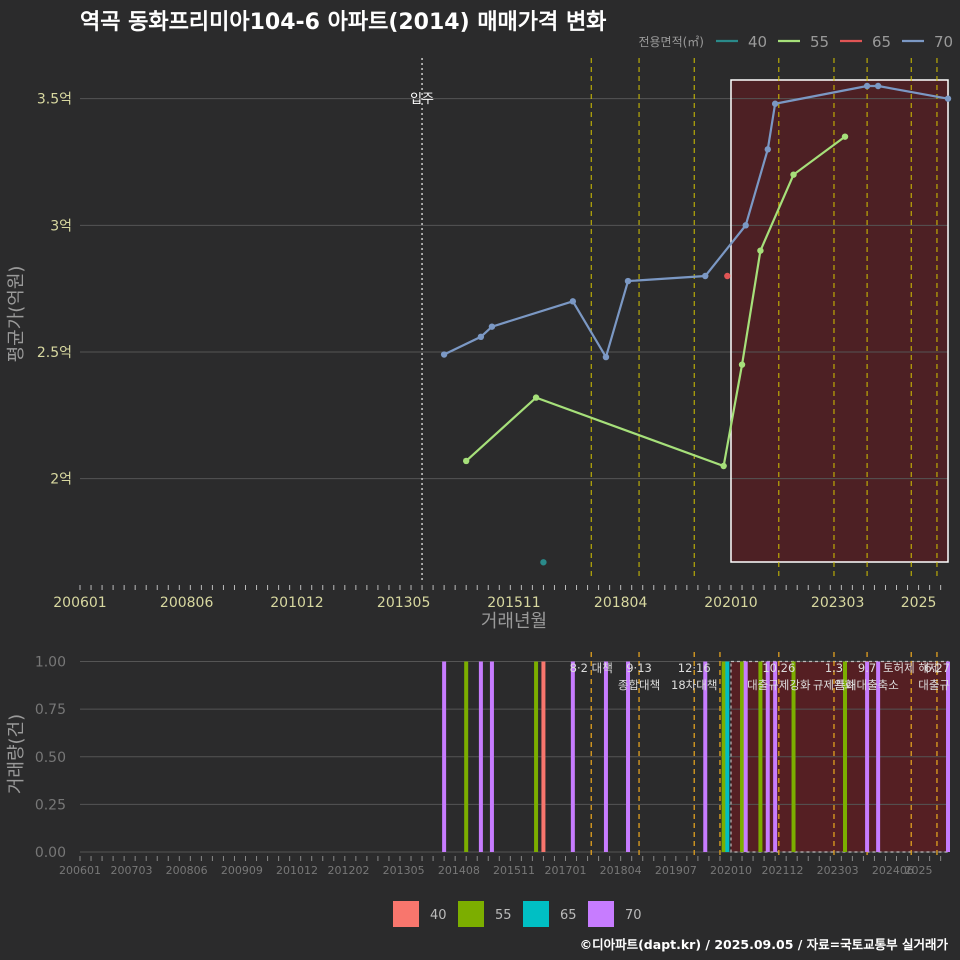 This screenshot has height=960, width=960. I want to click on policy-annotation: 18차대책, so click(694, 685).